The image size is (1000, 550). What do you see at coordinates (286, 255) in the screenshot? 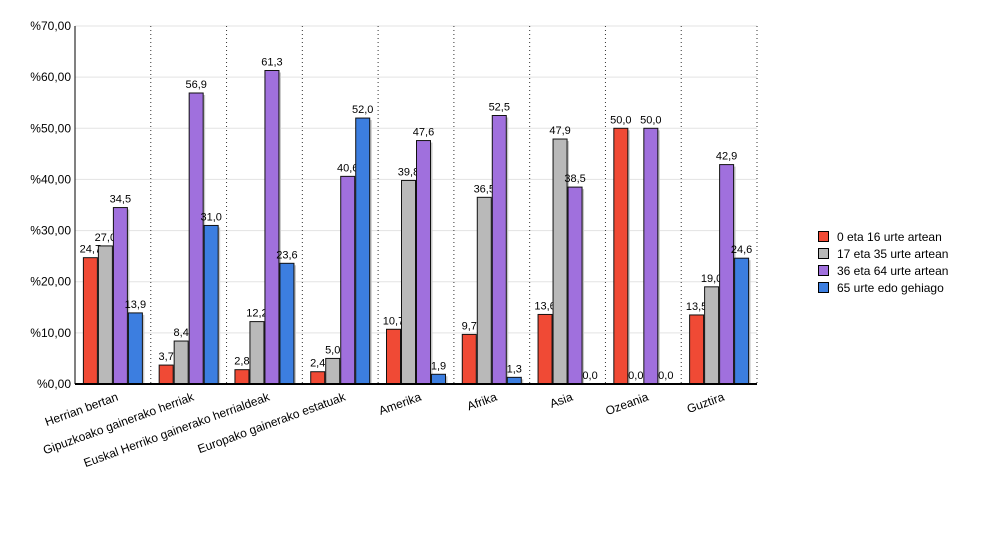
I see `data-label: 23,6` at bounding box center [286, 255].